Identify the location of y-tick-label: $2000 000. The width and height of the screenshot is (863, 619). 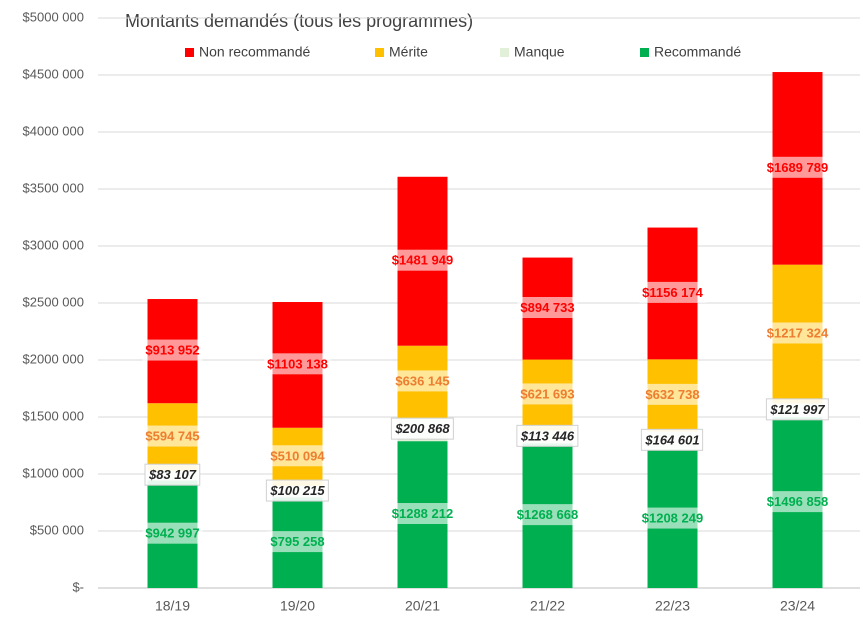
(53, 358).